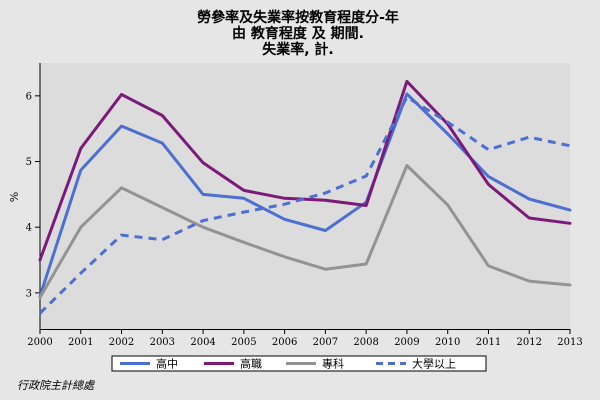  I want to click on source-text: 行政院主計總處, so click(56, 385).